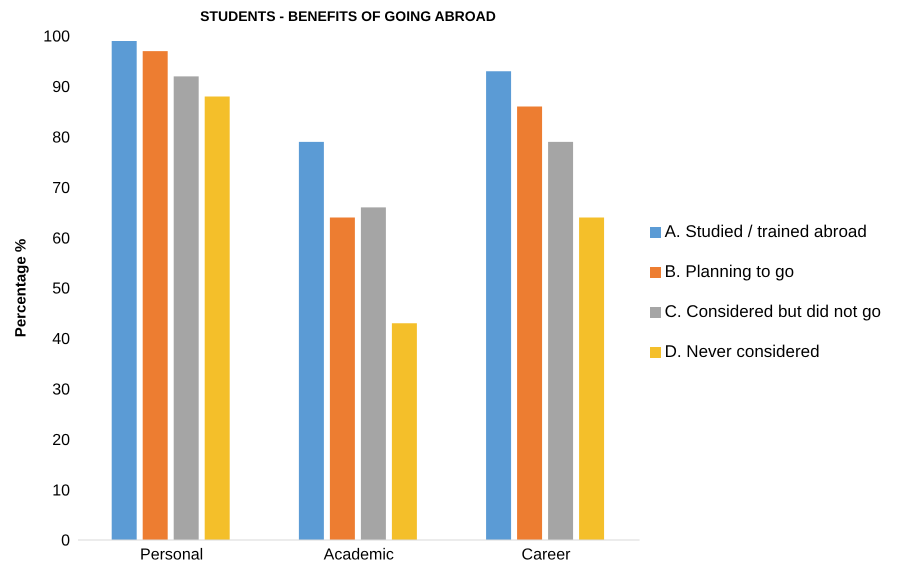 The image size is (909, 583). What do you see at coordinates (359, 555) in the screenshot?
I see `x-tick-label: Academic` at bounding box center [359, 555].